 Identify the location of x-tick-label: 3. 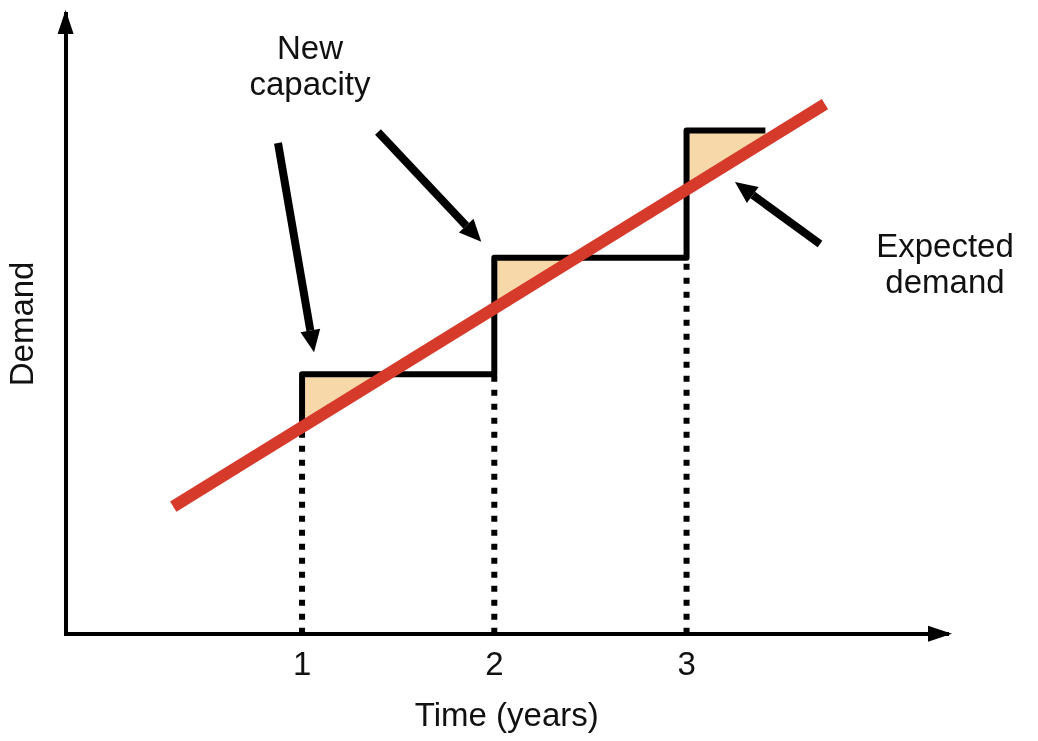
(686, 663).